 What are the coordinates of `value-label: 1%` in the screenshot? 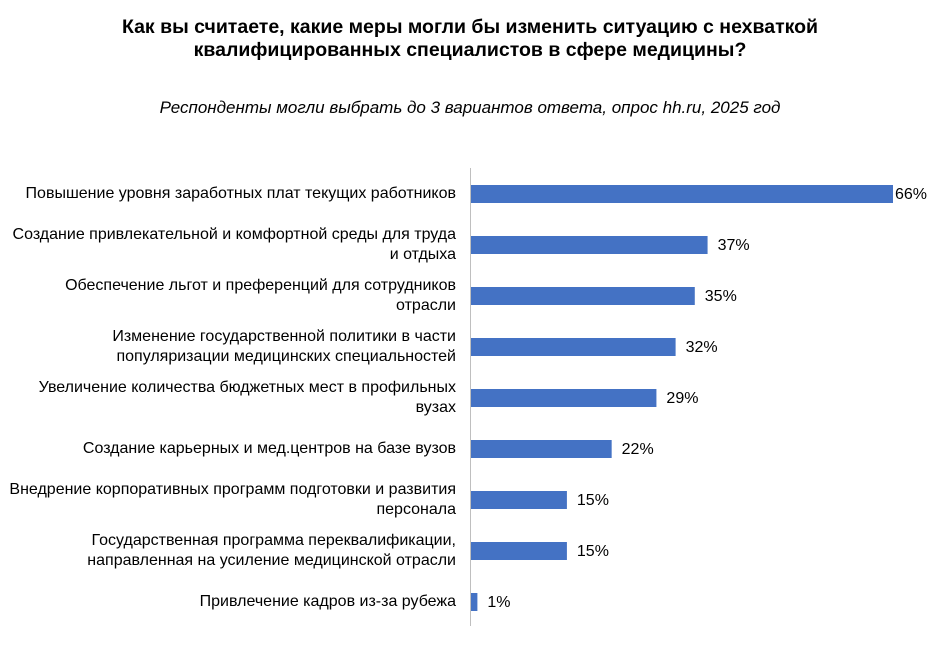 It's located at (498, 602).